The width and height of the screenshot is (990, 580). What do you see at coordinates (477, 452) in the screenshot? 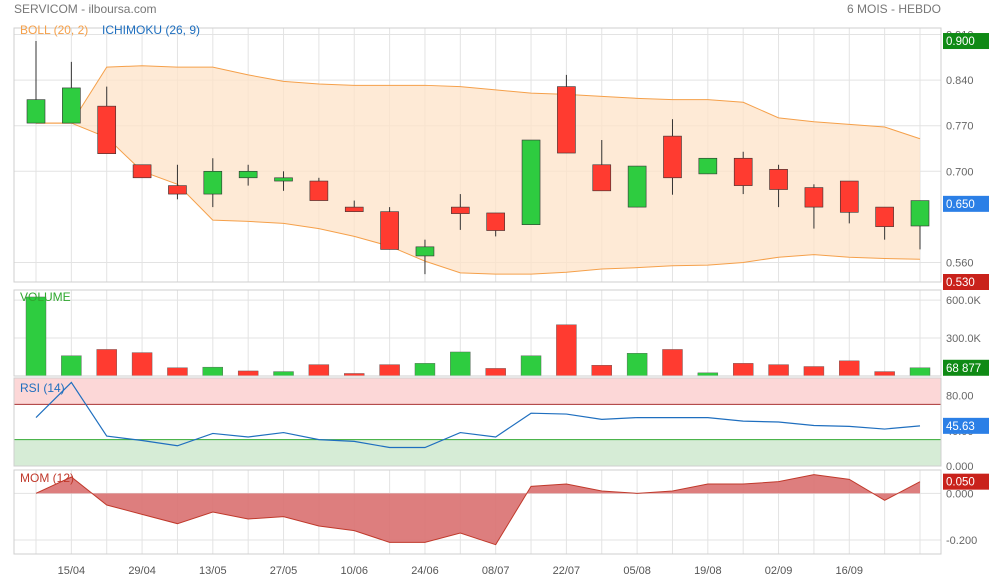
I see `rsi-oversold-zone` at bounding box center [477, 452].